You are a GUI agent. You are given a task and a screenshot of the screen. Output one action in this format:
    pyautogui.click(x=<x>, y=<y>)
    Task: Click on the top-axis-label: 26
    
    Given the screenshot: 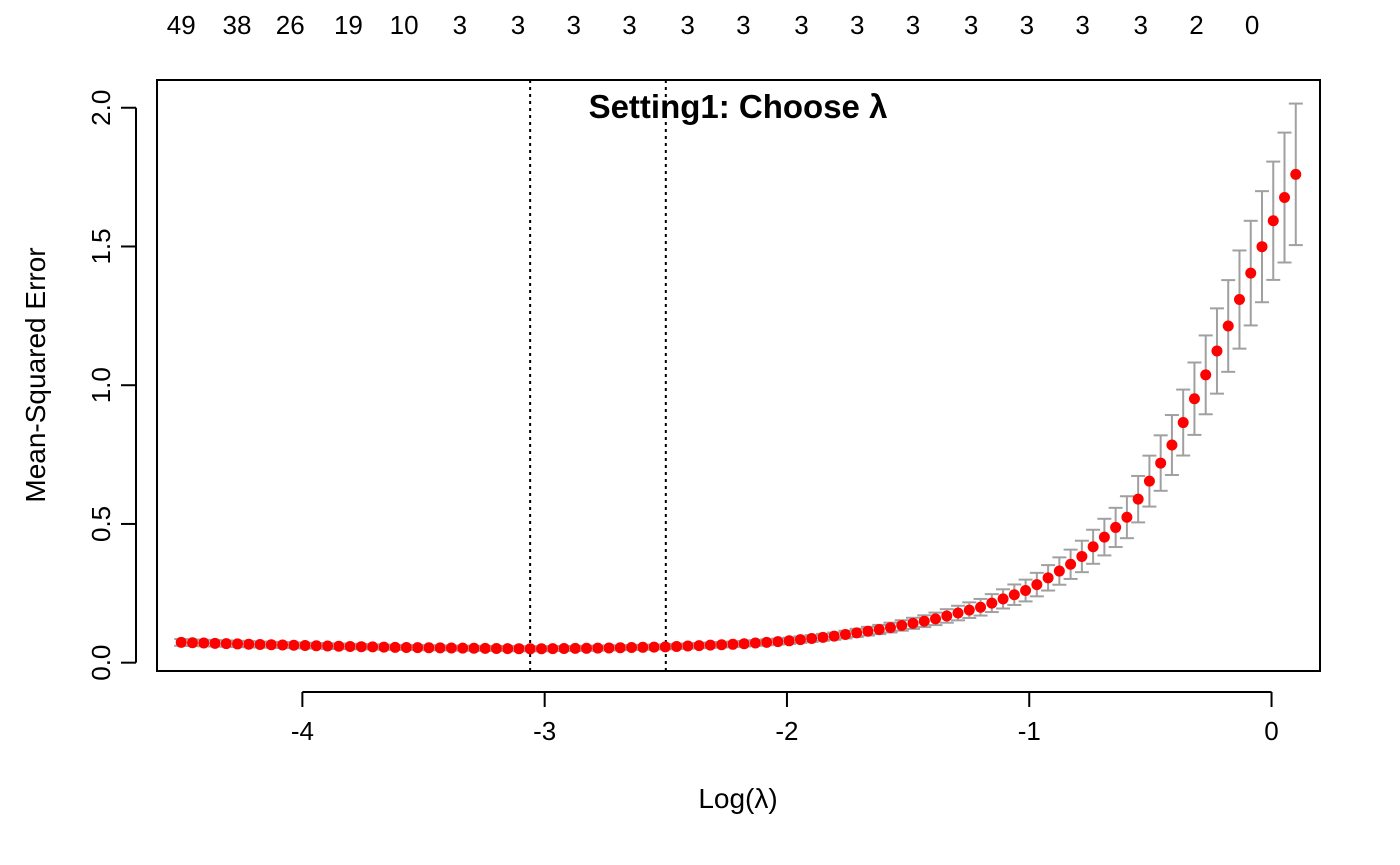 What is the action you would take?
    pyautogui.click(x=290, y=25)
    